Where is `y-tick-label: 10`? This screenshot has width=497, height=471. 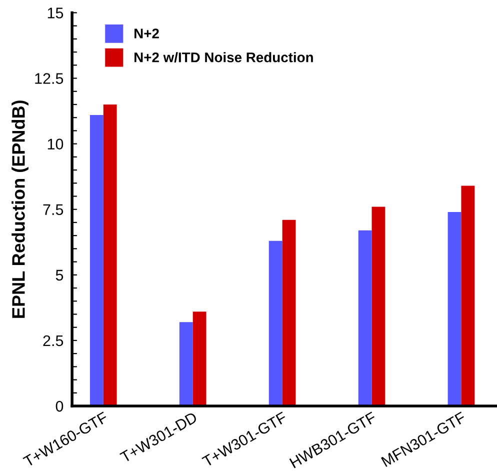 y-tick-label: 10 is located at coordinates (56, 144).